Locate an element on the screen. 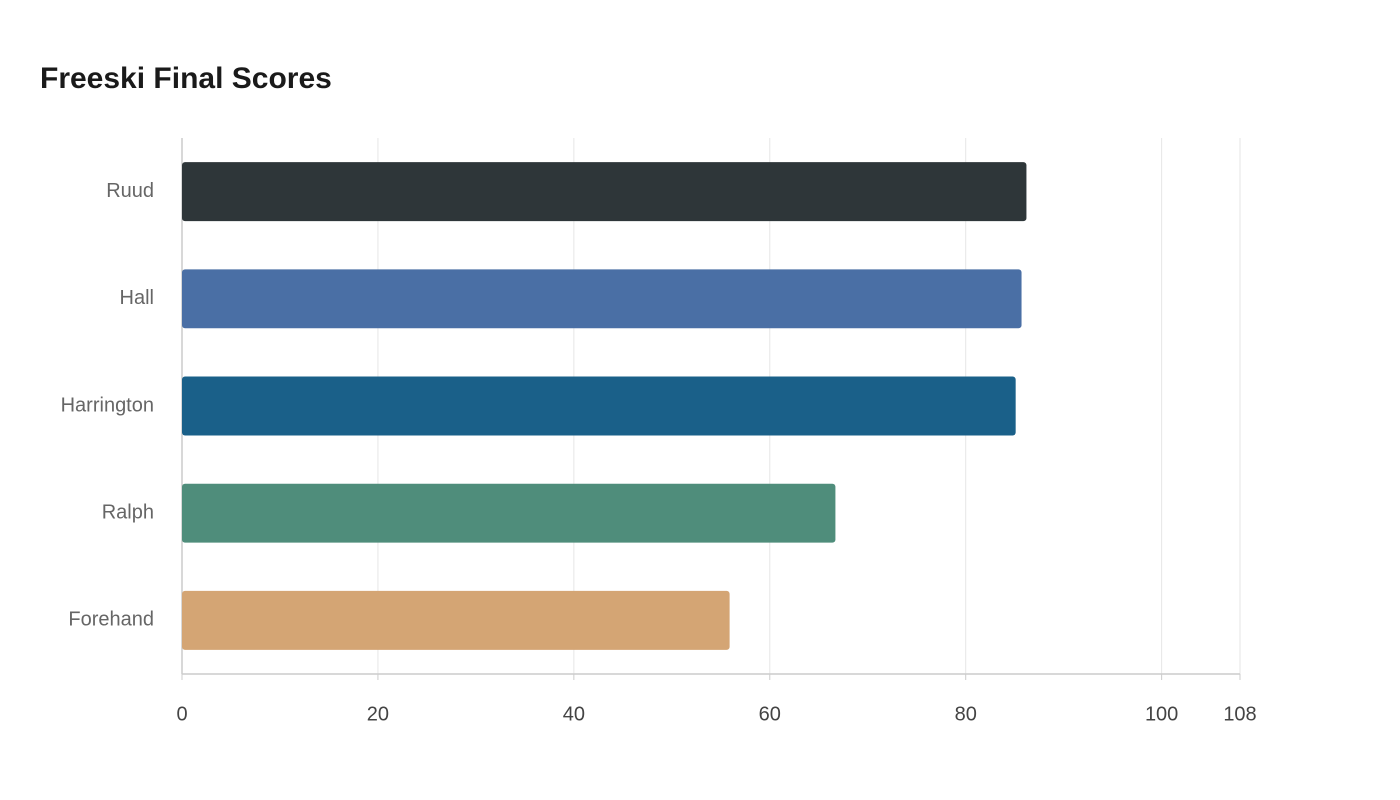  y-tick-label: Harrington is located at coordinates (107, 405).